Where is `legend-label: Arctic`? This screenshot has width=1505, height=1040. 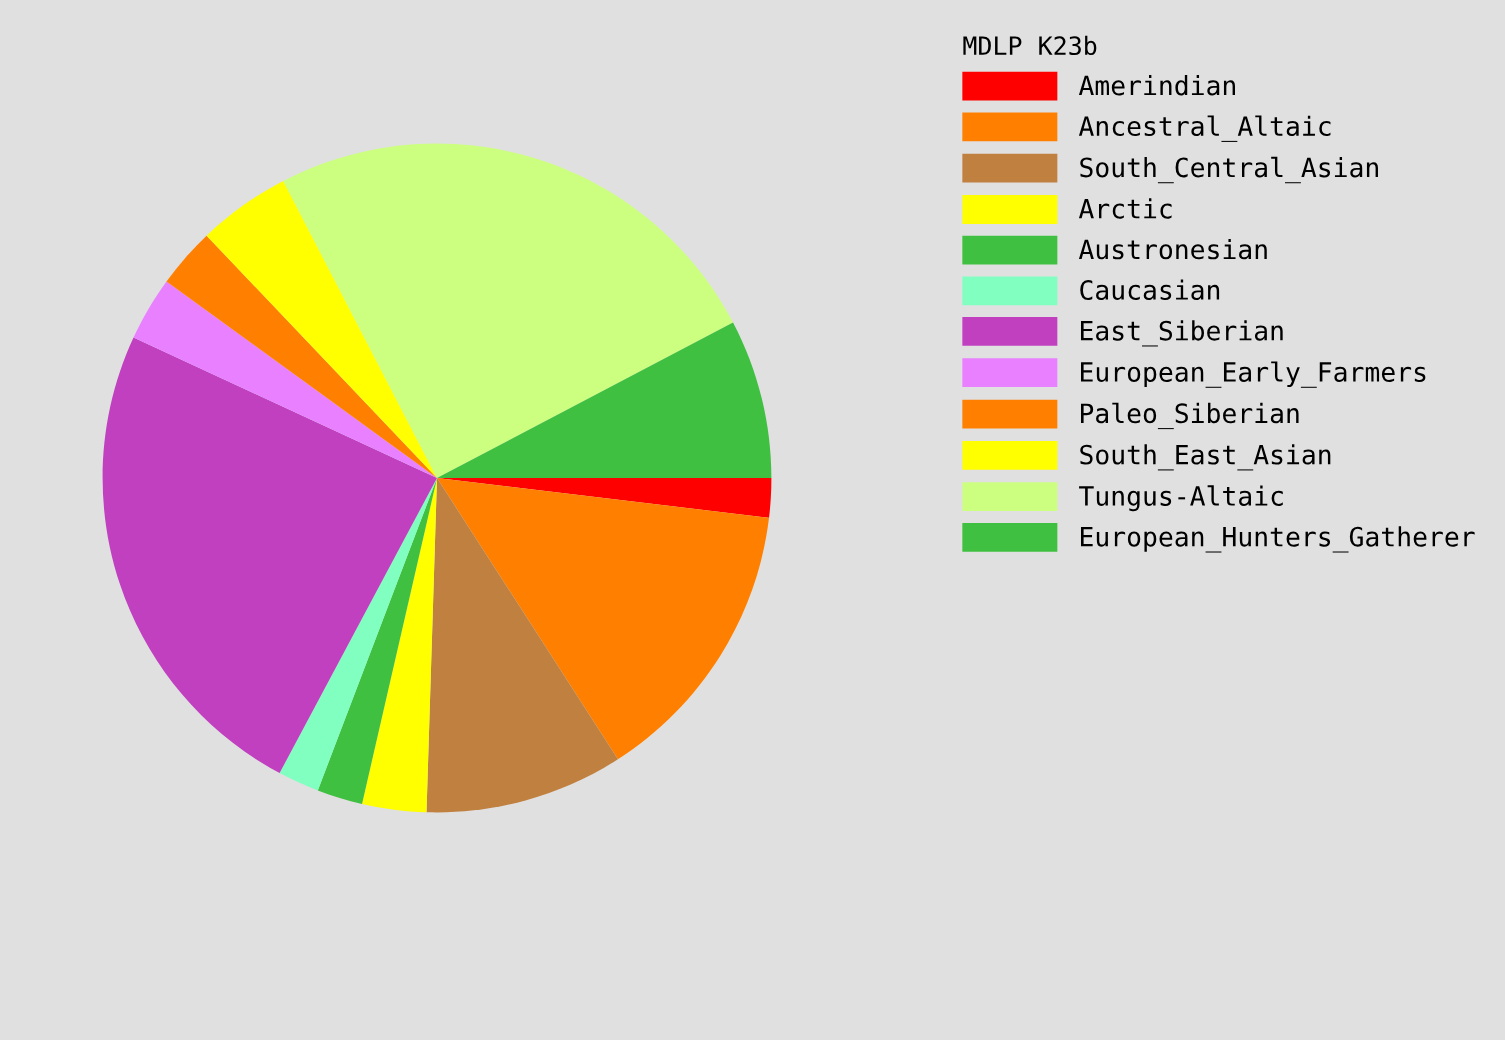
legend-label: Arctic is located at coordinates (1125, 208).